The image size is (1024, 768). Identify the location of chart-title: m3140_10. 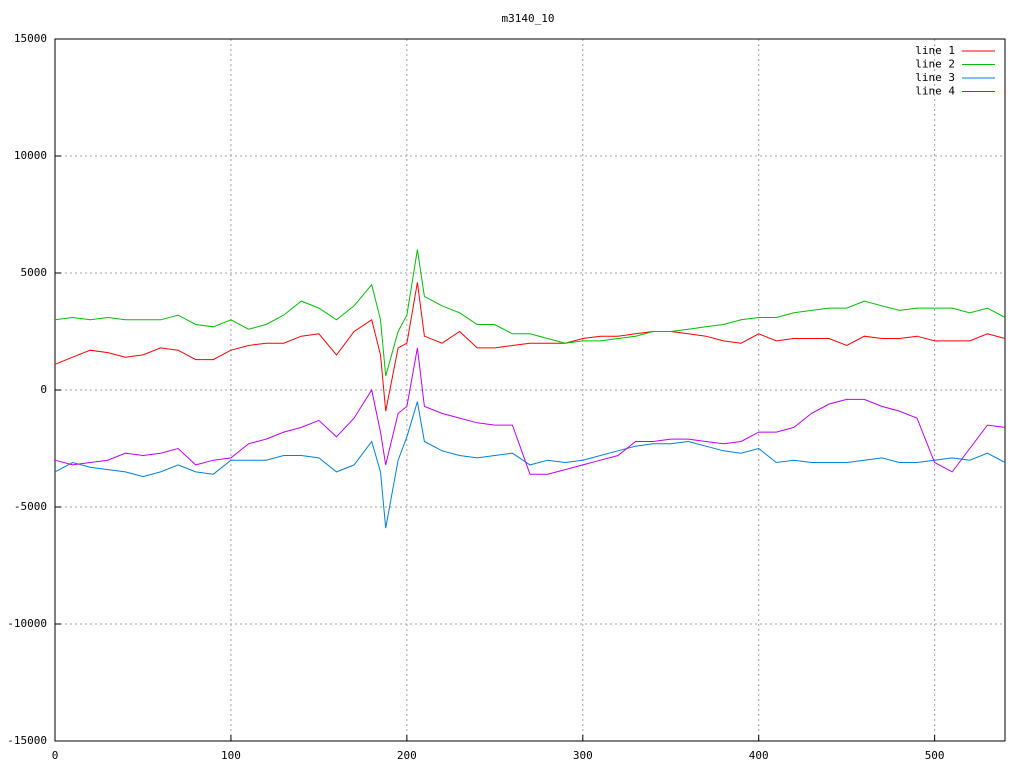
(528, 18).